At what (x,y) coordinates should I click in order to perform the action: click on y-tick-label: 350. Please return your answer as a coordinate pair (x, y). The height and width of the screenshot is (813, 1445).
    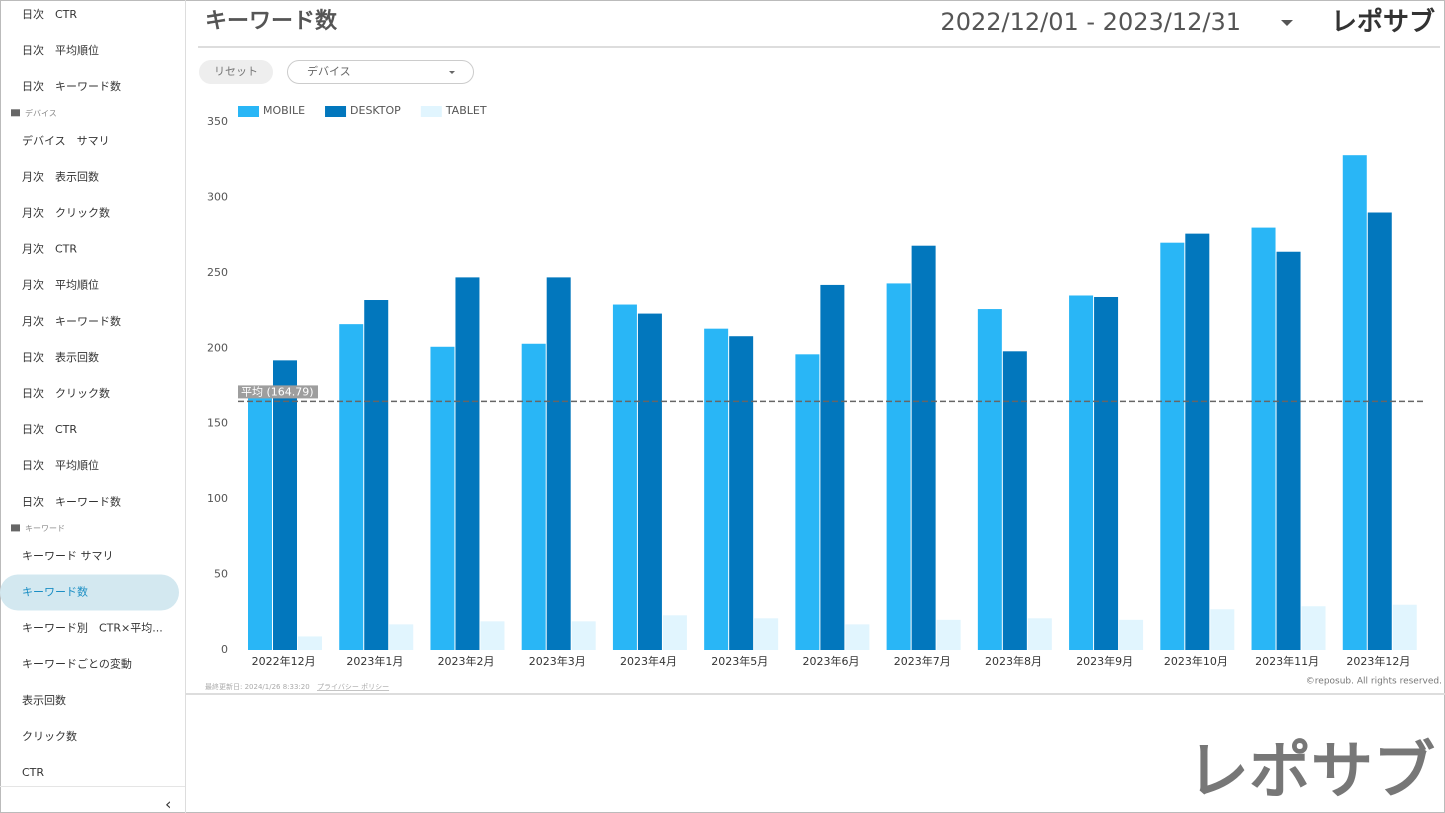
    Looking at the image, I should click on (217, 121).